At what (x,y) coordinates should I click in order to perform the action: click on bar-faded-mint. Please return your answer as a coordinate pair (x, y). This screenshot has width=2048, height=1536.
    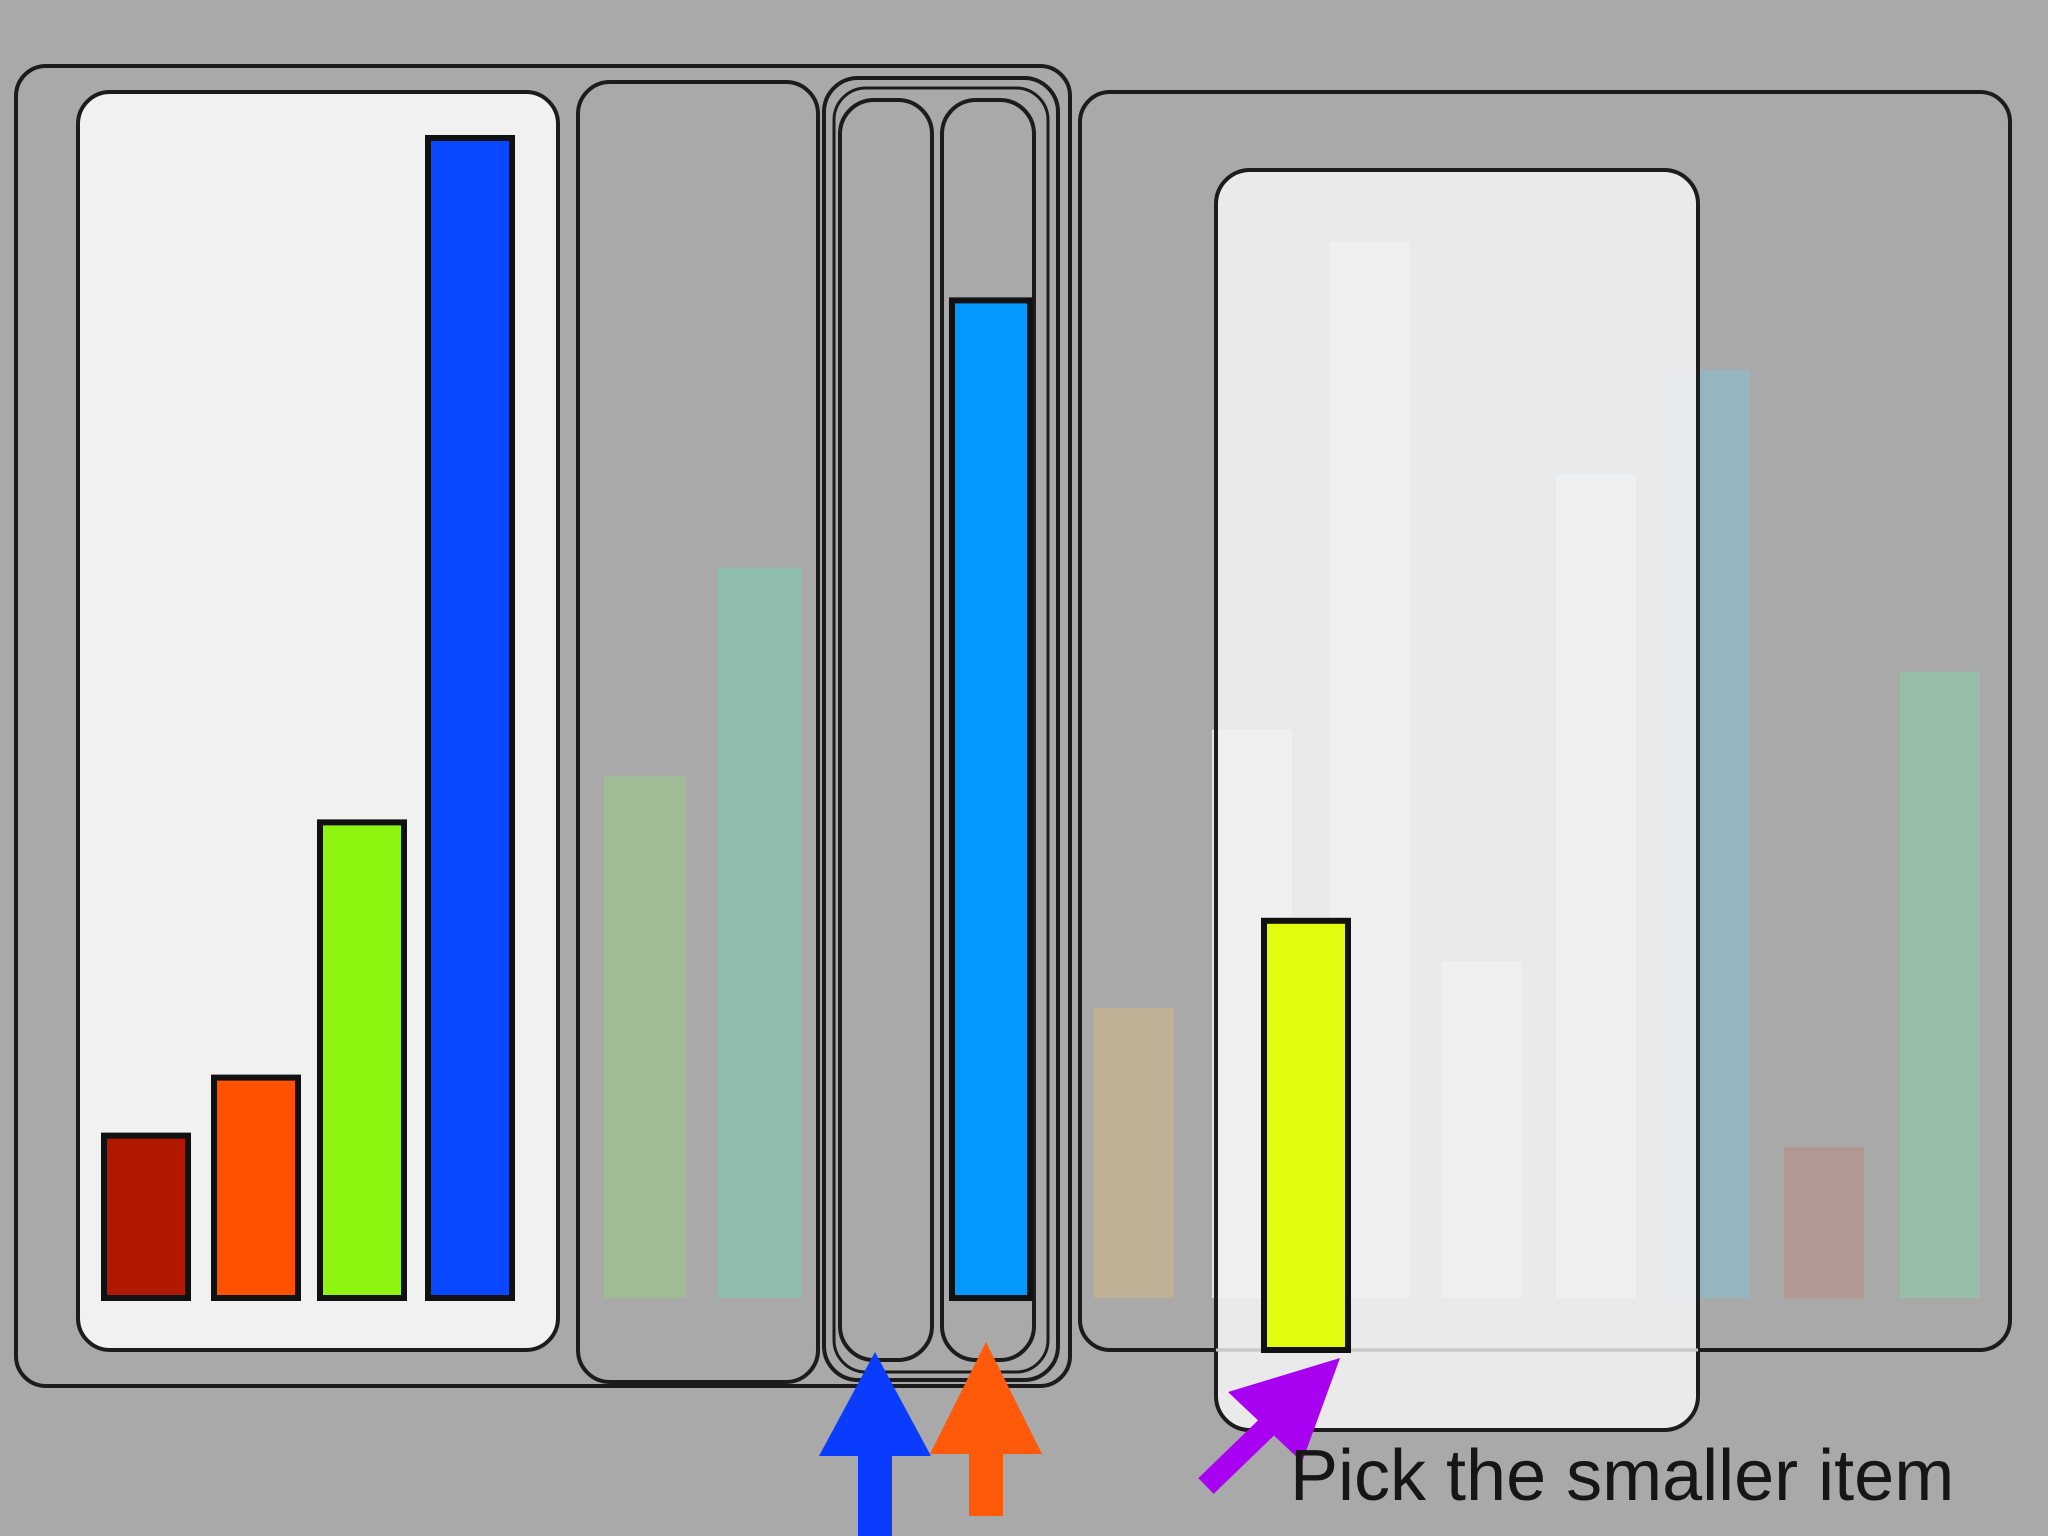
    Looking at the image, I should click on (1940, 984).